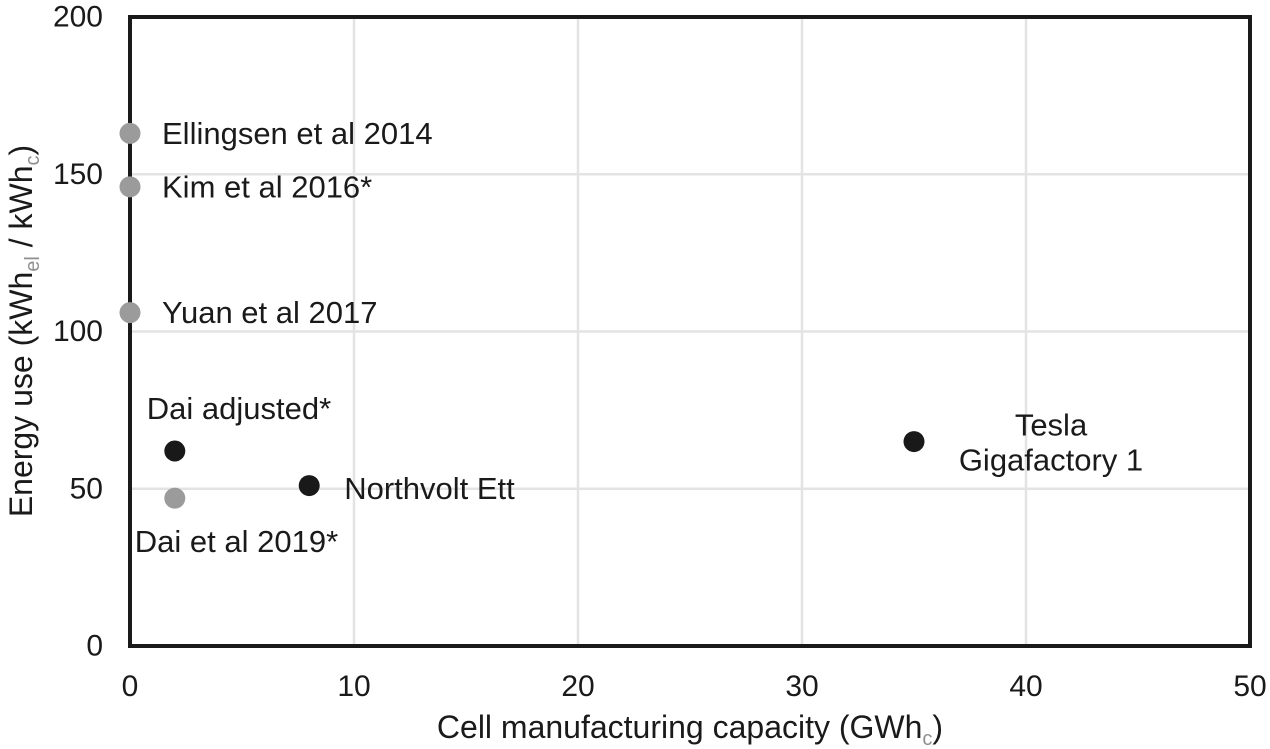 The width and height of the screenshot is (1270, 749). I want to click on data-point-label-kim-et-al-2016: Kim et al 2016*, so click(267, 186).